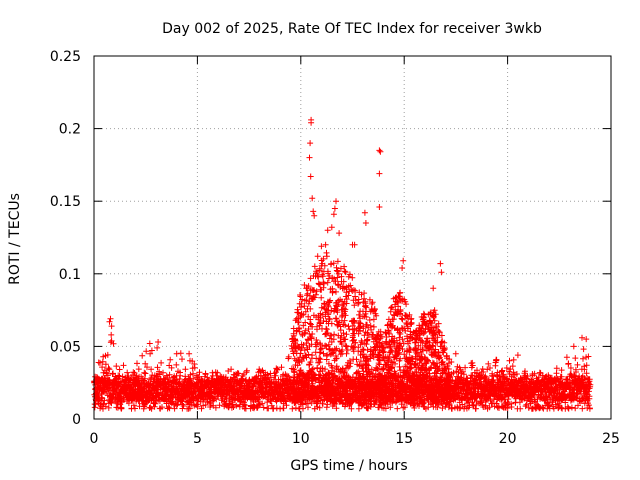 The height and width of the screenshot is (480, 640). I want to click on y-tick-label: 0.1, so click(70, 275).